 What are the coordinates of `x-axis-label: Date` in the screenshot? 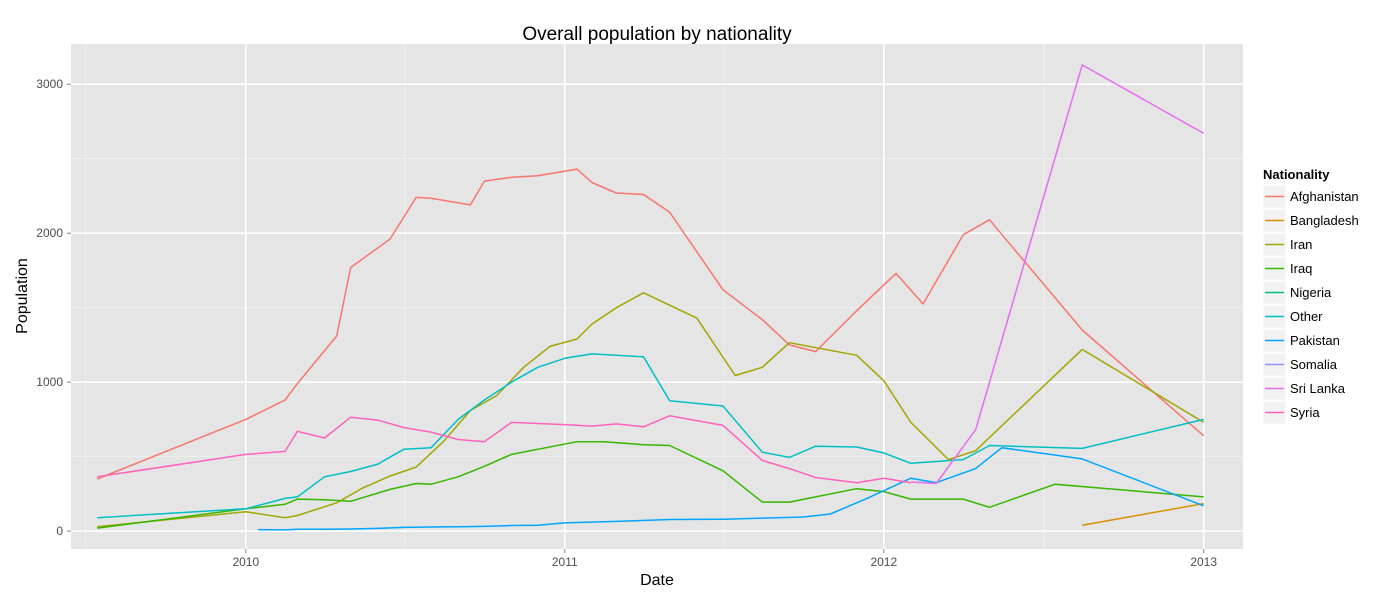 It's located at (657, 580).